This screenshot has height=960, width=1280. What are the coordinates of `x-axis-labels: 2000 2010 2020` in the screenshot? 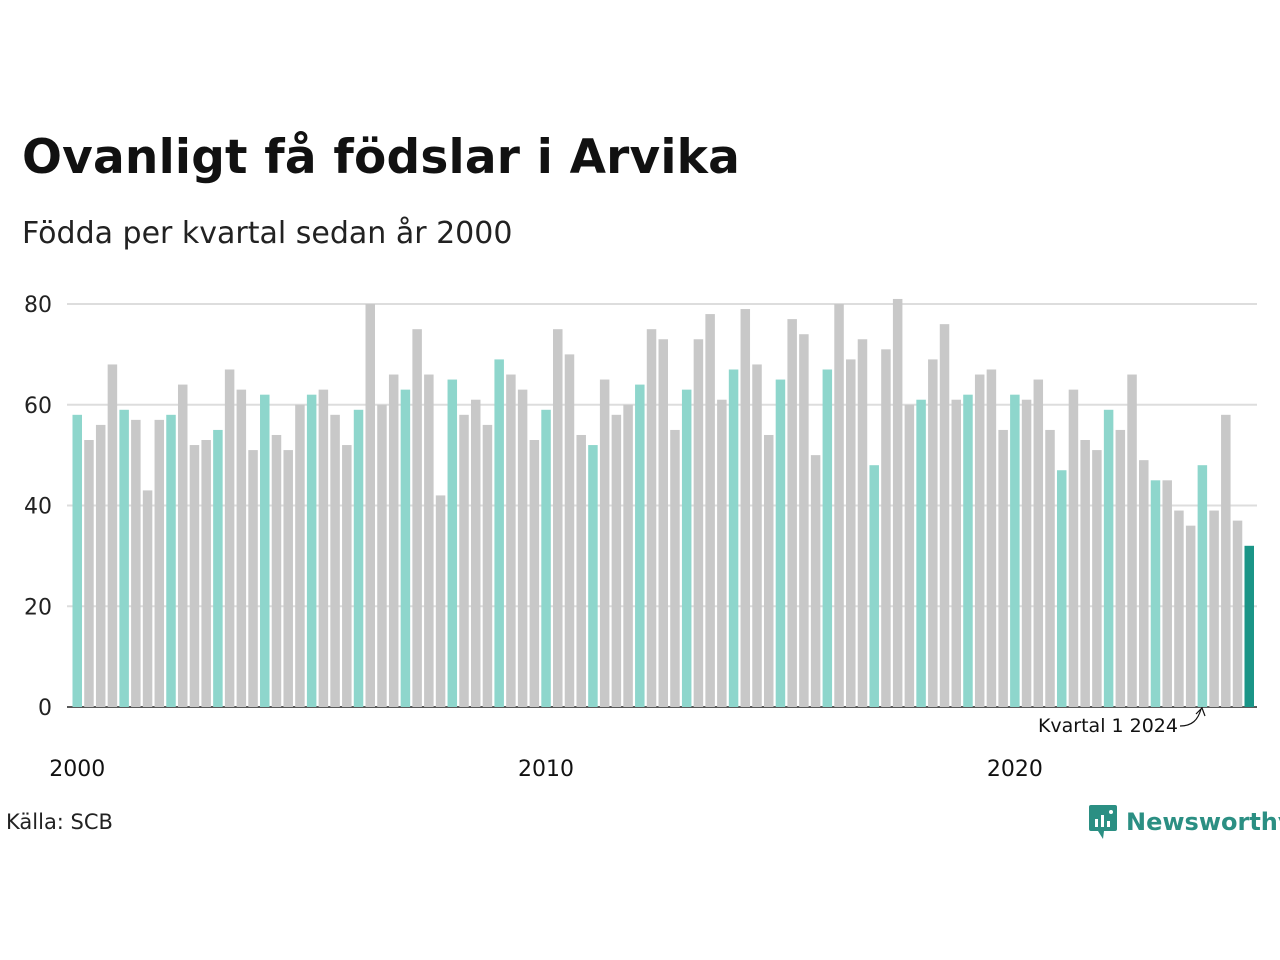 It's located at (546, 769).